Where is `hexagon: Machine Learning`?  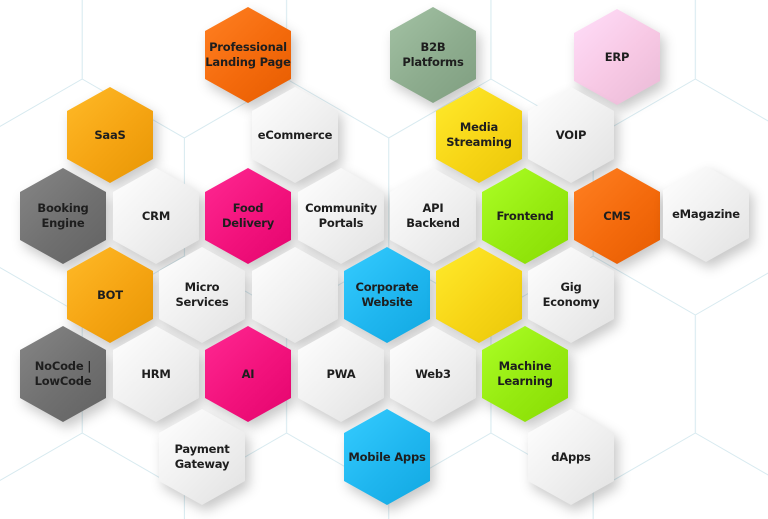 hexagon: Machine Learning is located at coordinates (525, 374).